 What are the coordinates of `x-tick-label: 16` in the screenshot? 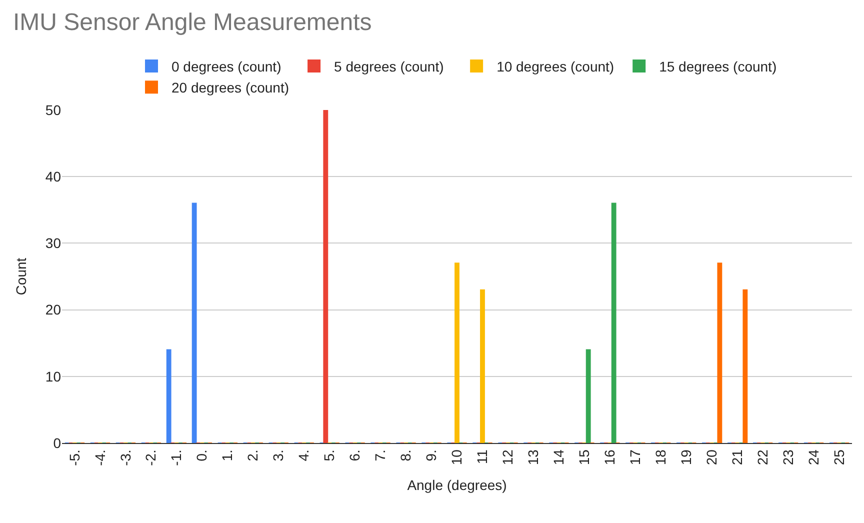 It's located at (609, 457).